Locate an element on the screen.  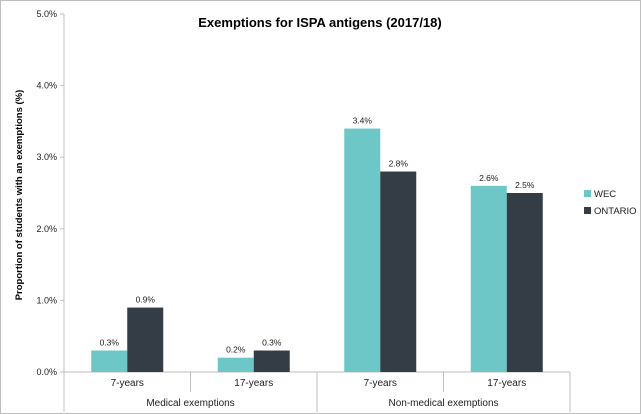
data-label: 0.9% is located at coordinates (146, 300).